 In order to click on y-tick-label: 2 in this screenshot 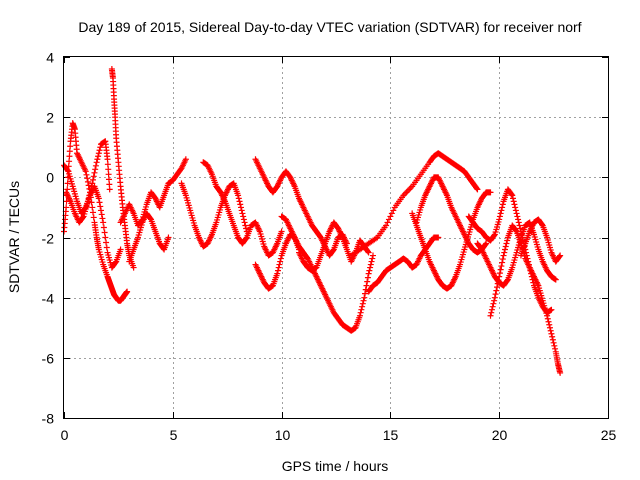, I will do `click(50, 118)`.